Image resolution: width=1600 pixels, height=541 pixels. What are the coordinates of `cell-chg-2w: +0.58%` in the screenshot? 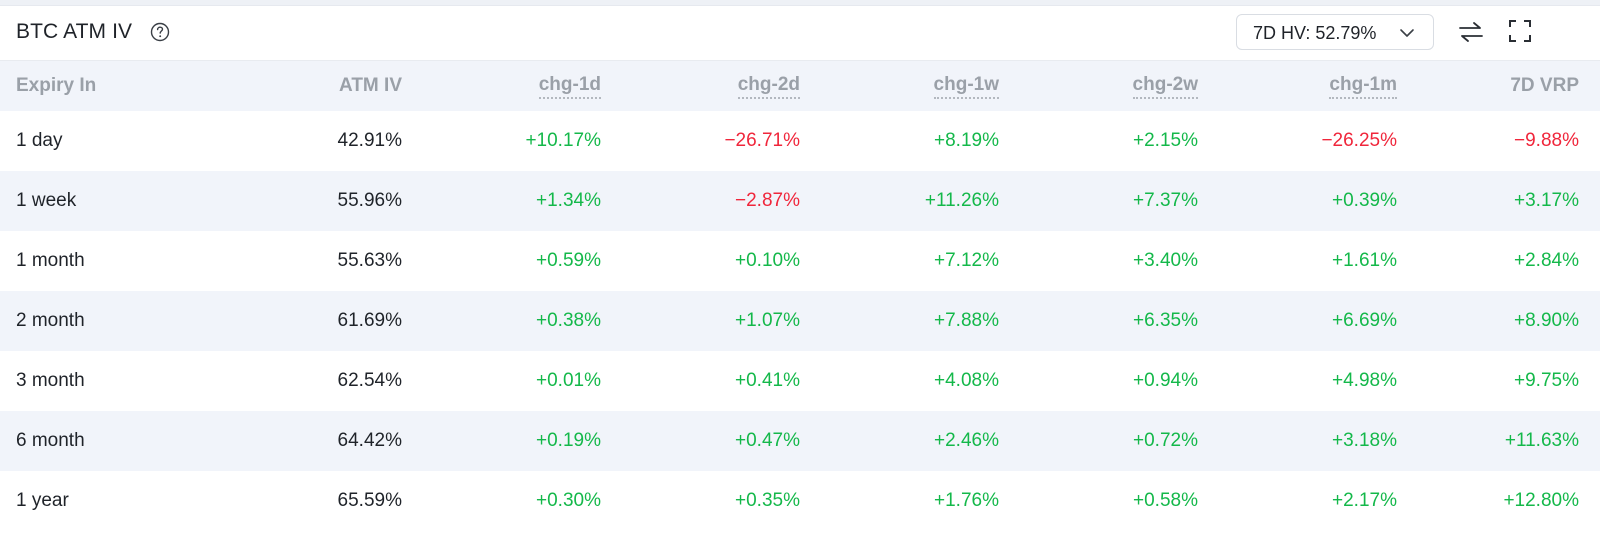 It's located at (1165, 500).